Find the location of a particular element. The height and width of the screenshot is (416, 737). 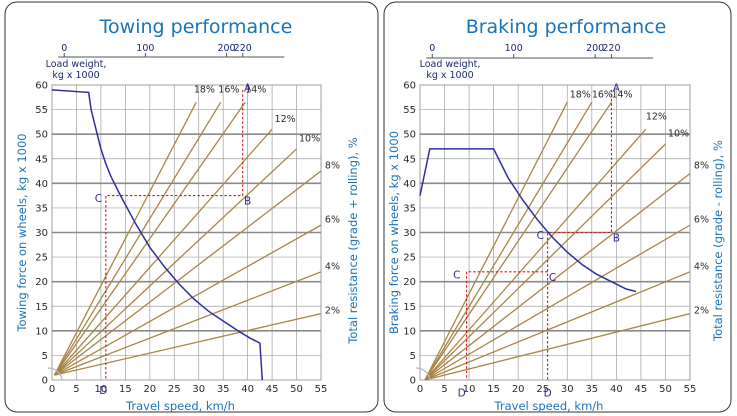

origin-arc is located at coordinates (423, 374).